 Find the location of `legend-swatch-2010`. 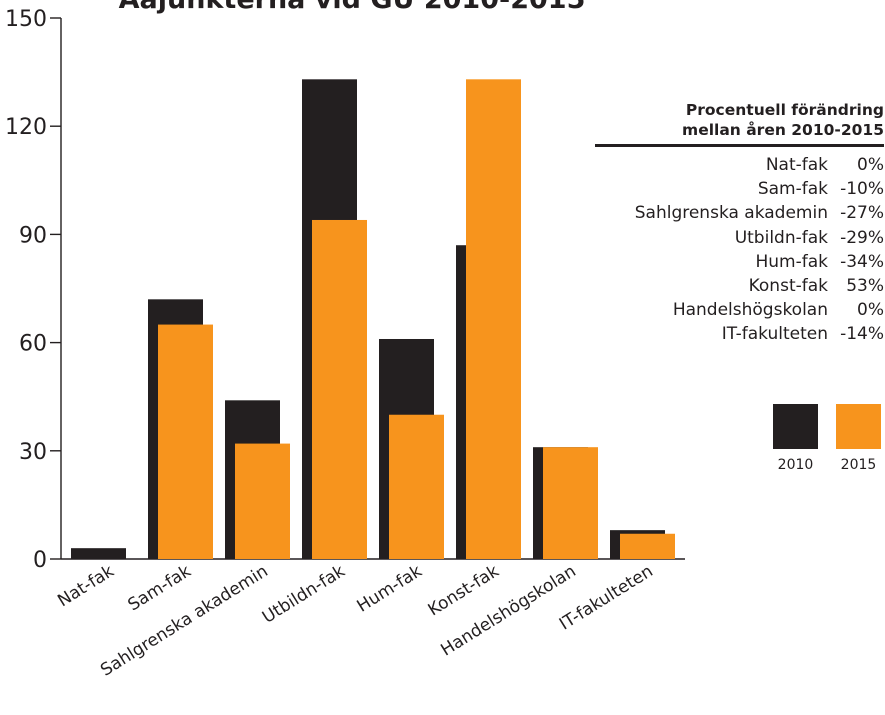

legend-swatch-2010 is located at coordinates (795, 426).